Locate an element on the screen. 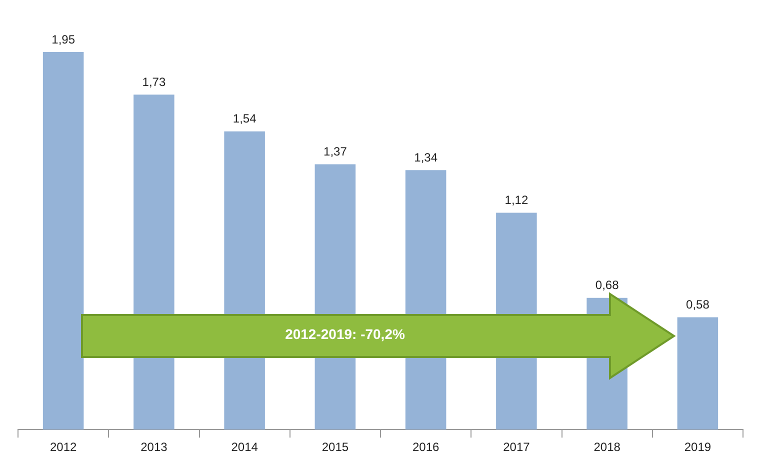 Image resolution: width=761 pixels, height=461 pixels. data-label: 1,12 is located at coordinates (516, 200).